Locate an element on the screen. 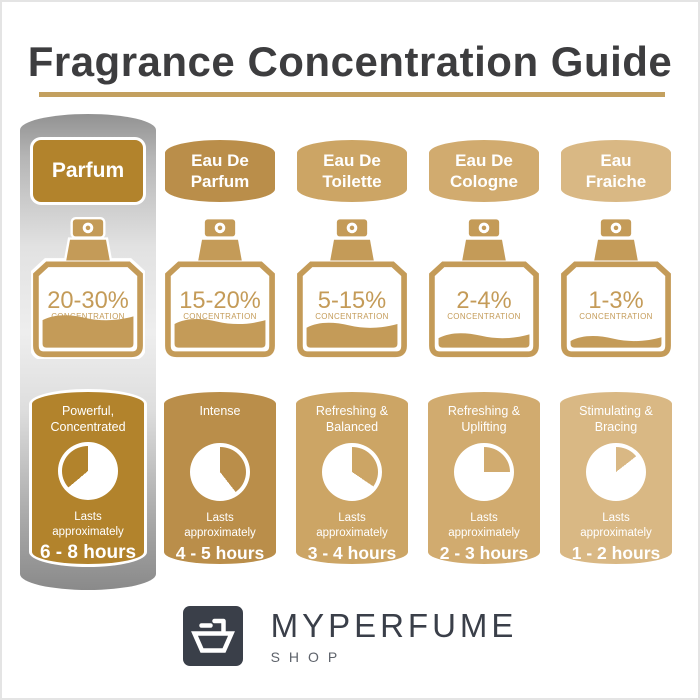 This screenshot has height=700, width=700. concentration-value: 2-4% is located at coordinates (483, 301).